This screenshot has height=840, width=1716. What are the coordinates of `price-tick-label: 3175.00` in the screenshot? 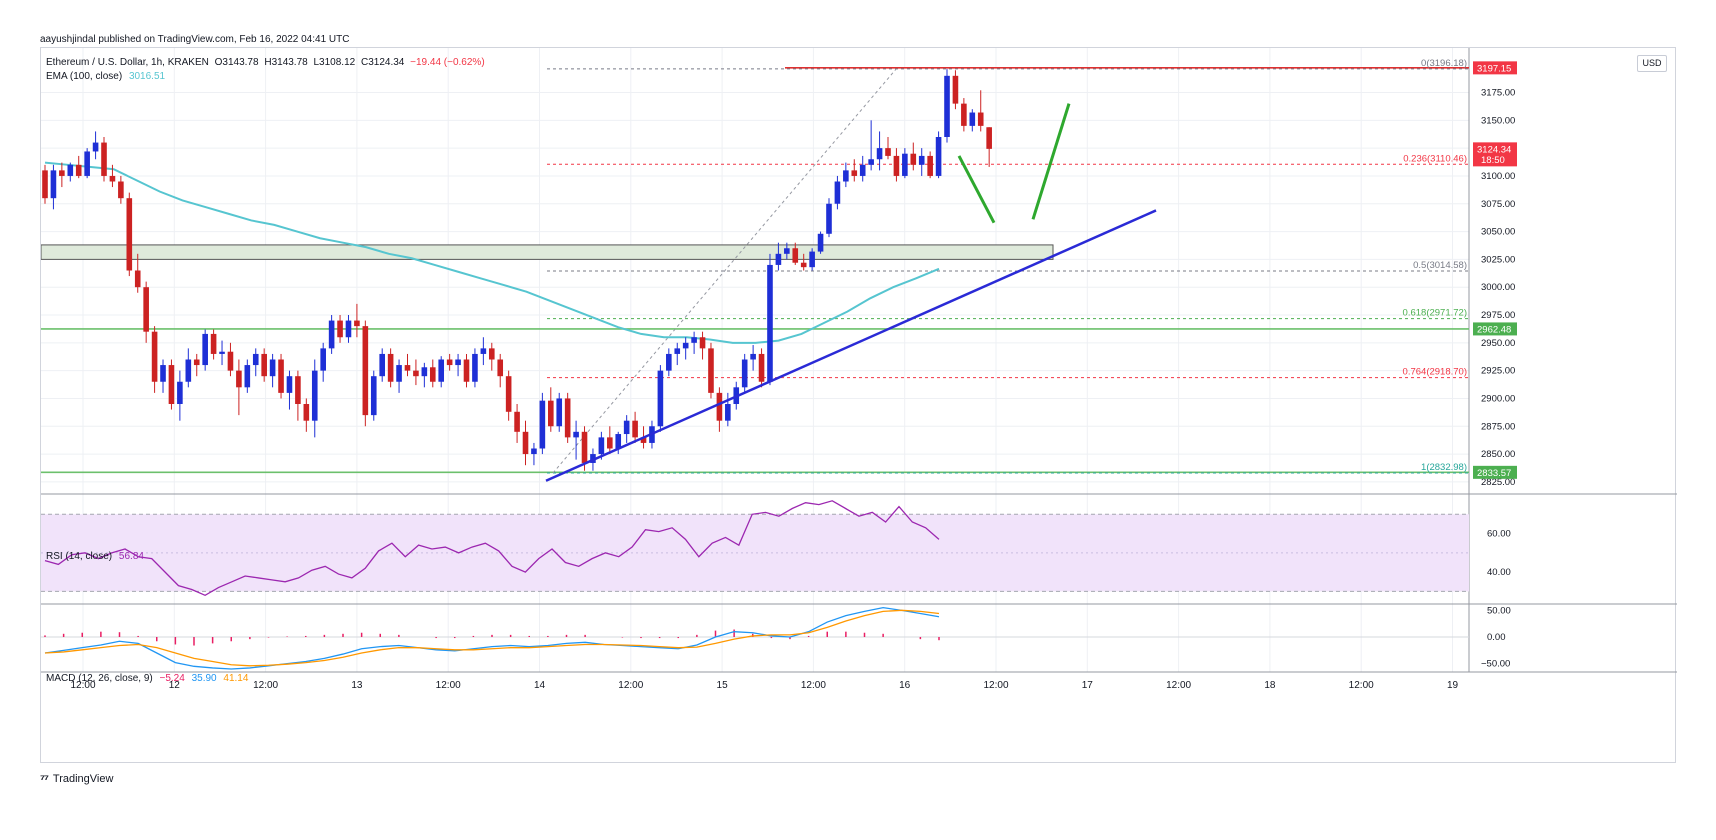 It's located at (1498, 93).